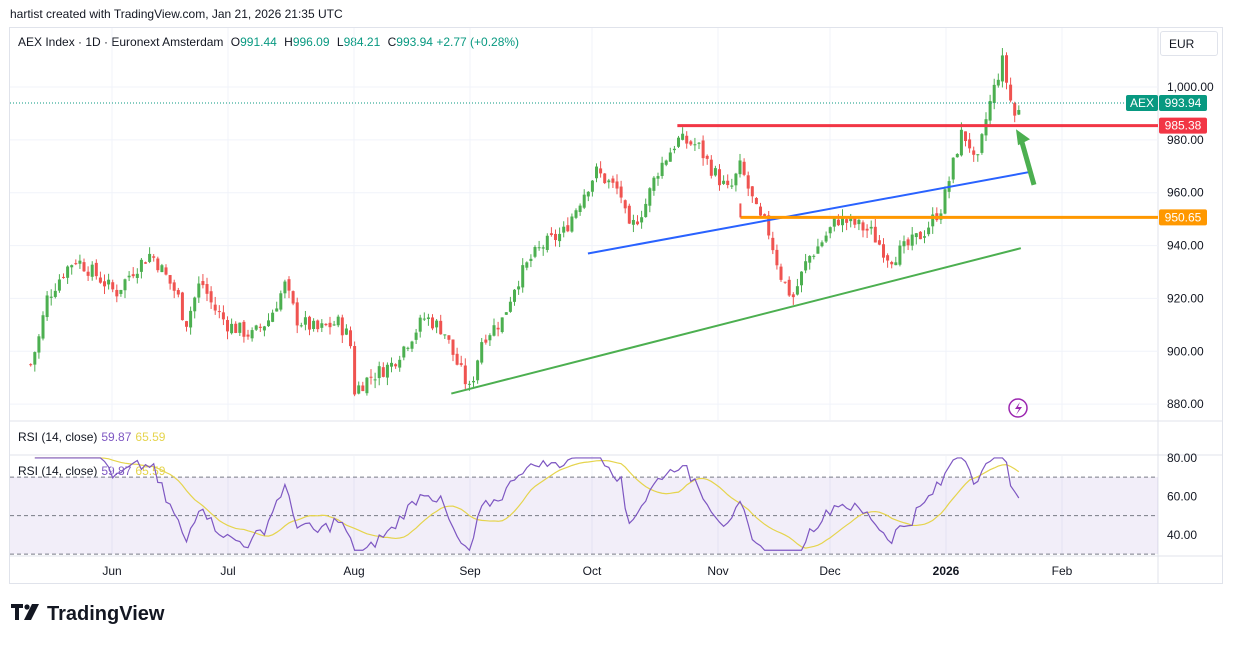  Describe the element at coordinates (91, 437) in the screenshot. I see `rsi-legend-1: RSI (14, close) 59.87 65.59` at that location.